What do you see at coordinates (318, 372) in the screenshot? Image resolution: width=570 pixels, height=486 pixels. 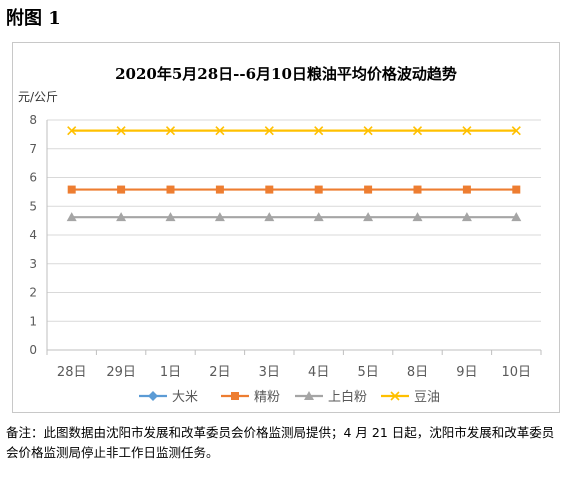 I see `x-tick-label: 4日` at bounding box center [318, 372].